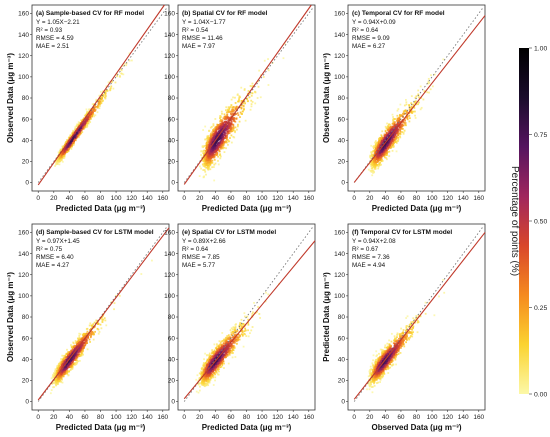 This screenshot has height=437, width=550. I want to click on x-tick-label: 40, so click(70, 417).